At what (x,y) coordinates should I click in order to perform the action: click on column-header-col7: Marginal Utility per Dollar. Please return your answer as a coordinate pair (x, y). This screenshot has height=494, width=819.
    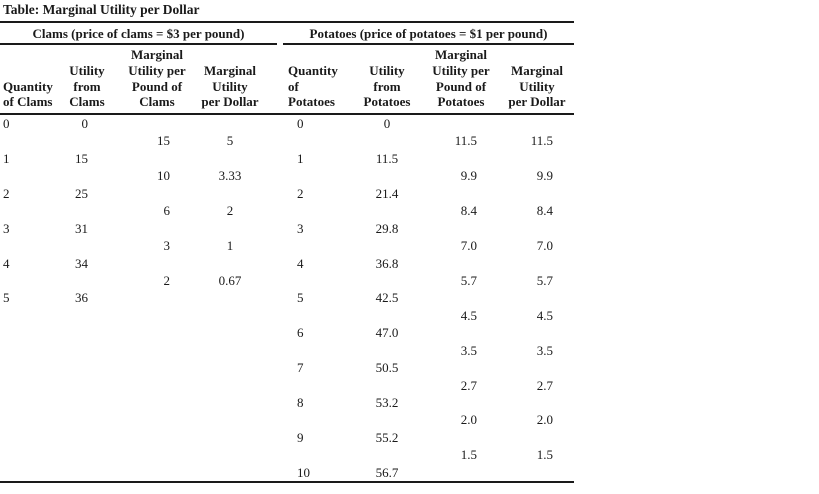
    Looking at the image, I should click on (537, 88).